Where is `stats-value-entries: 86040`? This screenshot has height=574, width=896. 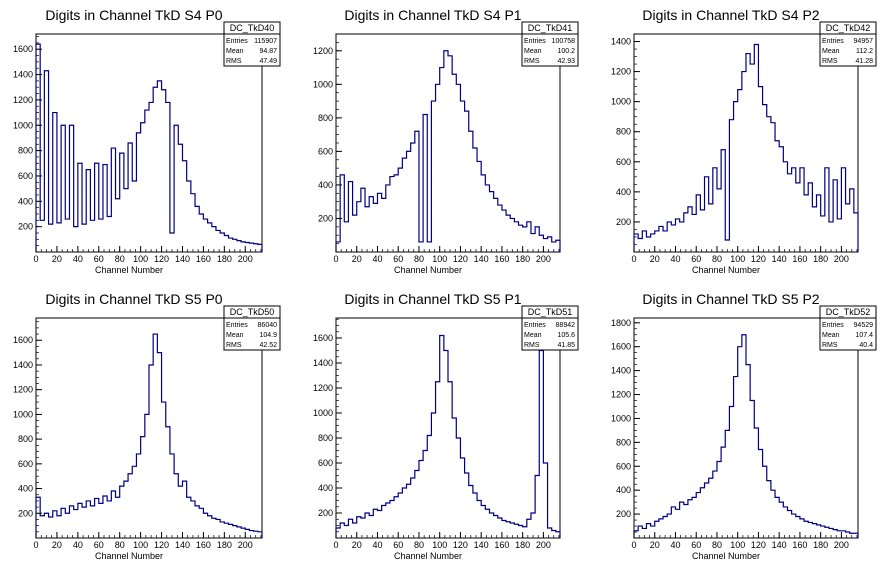
stats-value-entries: 86040 is located at coordinates (268, 325).